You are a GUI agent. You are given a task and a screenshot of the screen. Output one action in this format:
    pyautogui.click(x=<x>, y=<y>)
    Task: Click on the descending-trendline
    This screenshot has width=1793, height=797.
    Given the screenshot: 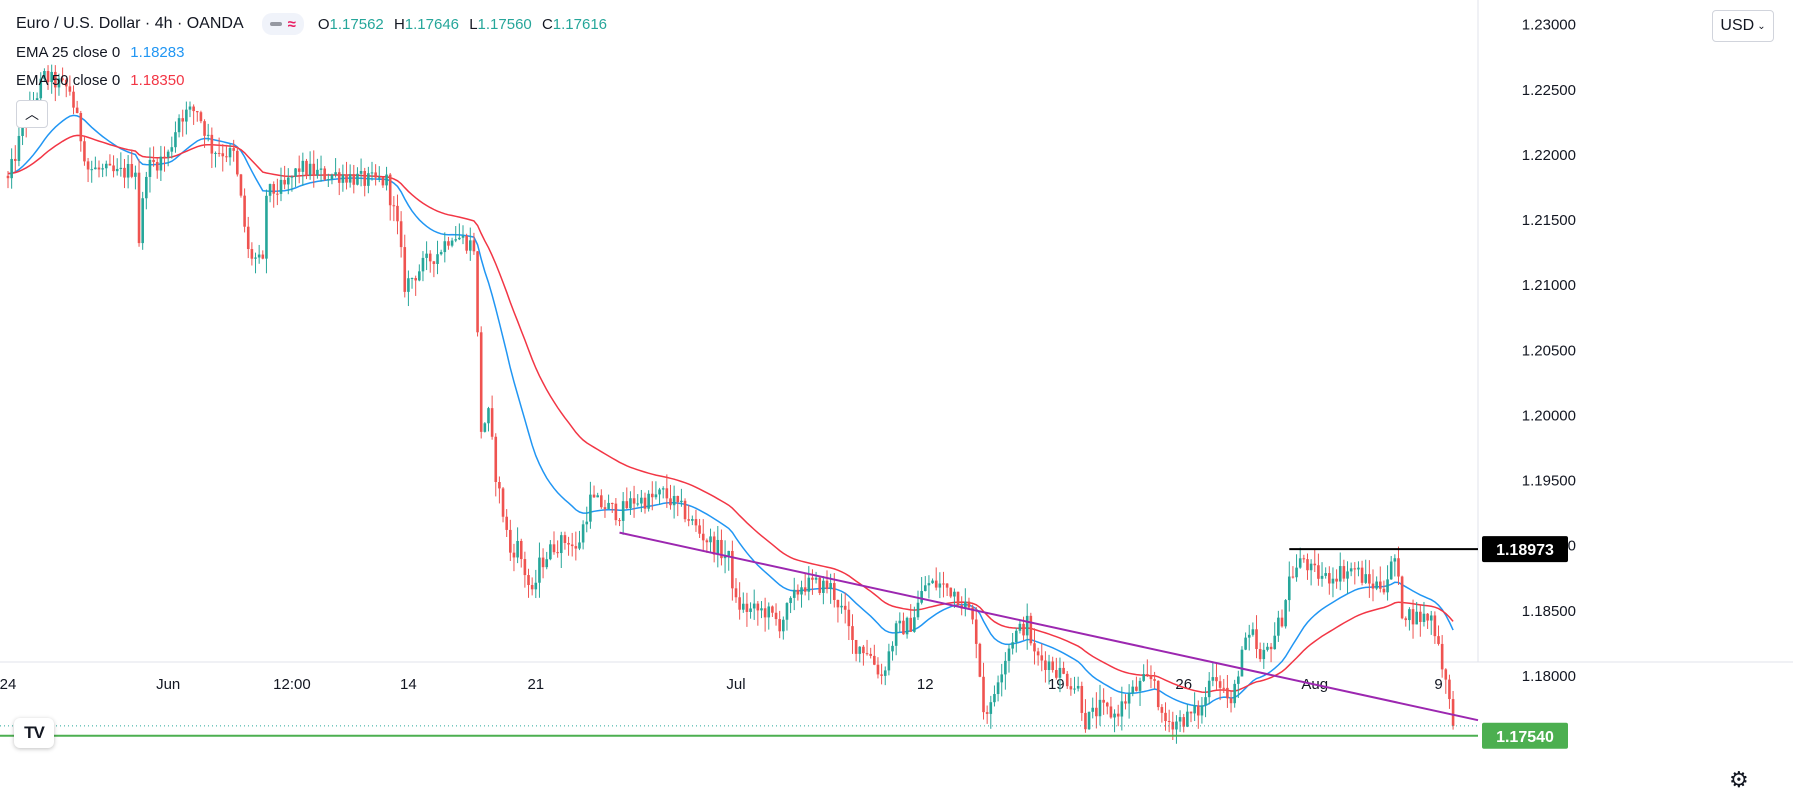 What is the action you would take?
    pyautogui.click(x=1049, y=626)
    